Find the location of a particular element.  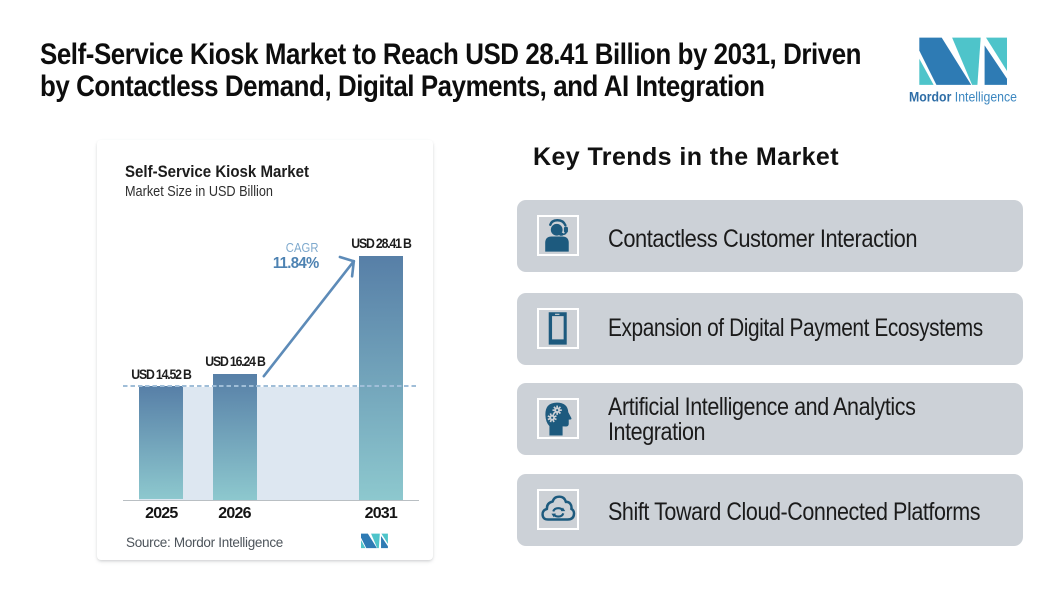

svg-text: Mordor Intelligence is located at coordinates (963, 97).